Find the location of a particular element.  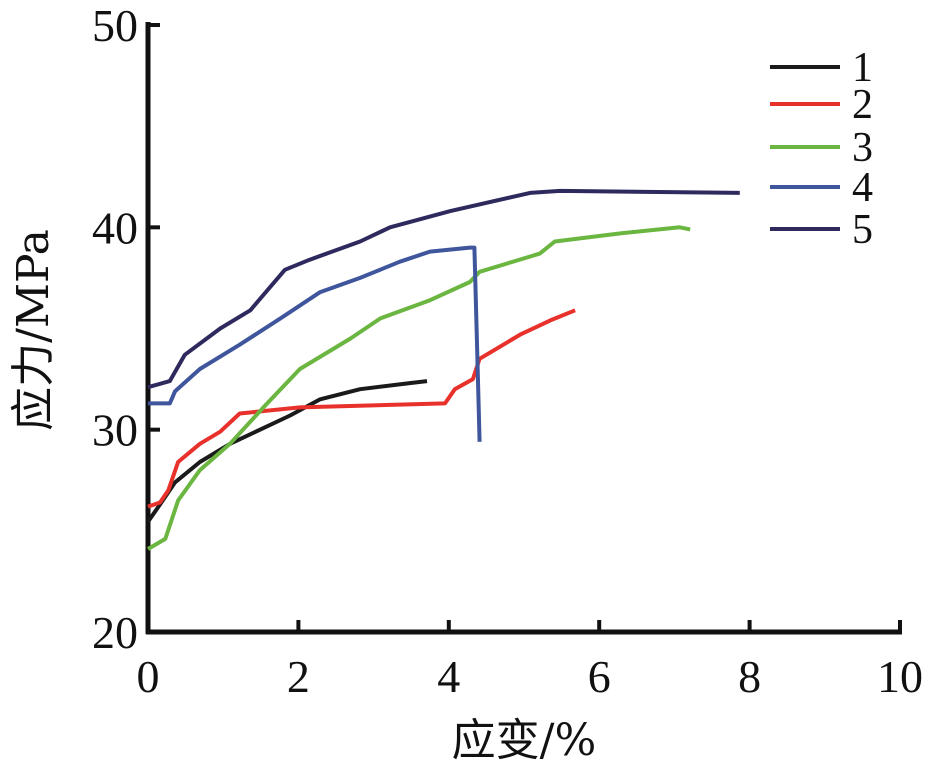

legend-label-5: 5 is located at coordinates (862, 230).